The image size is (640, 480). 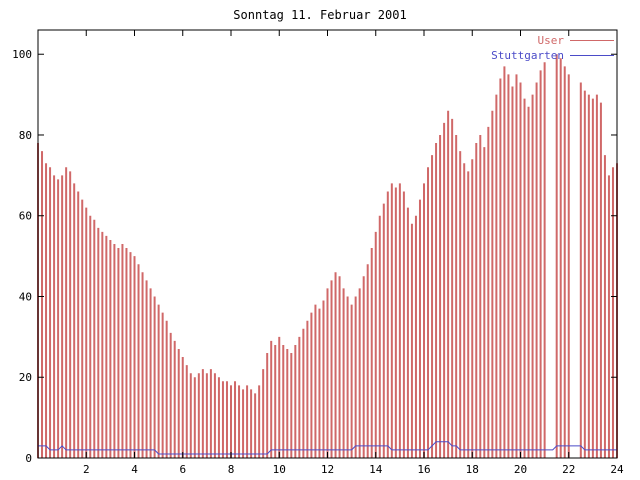 I want to click on svg-text: 24, so click(x=617, y=469).